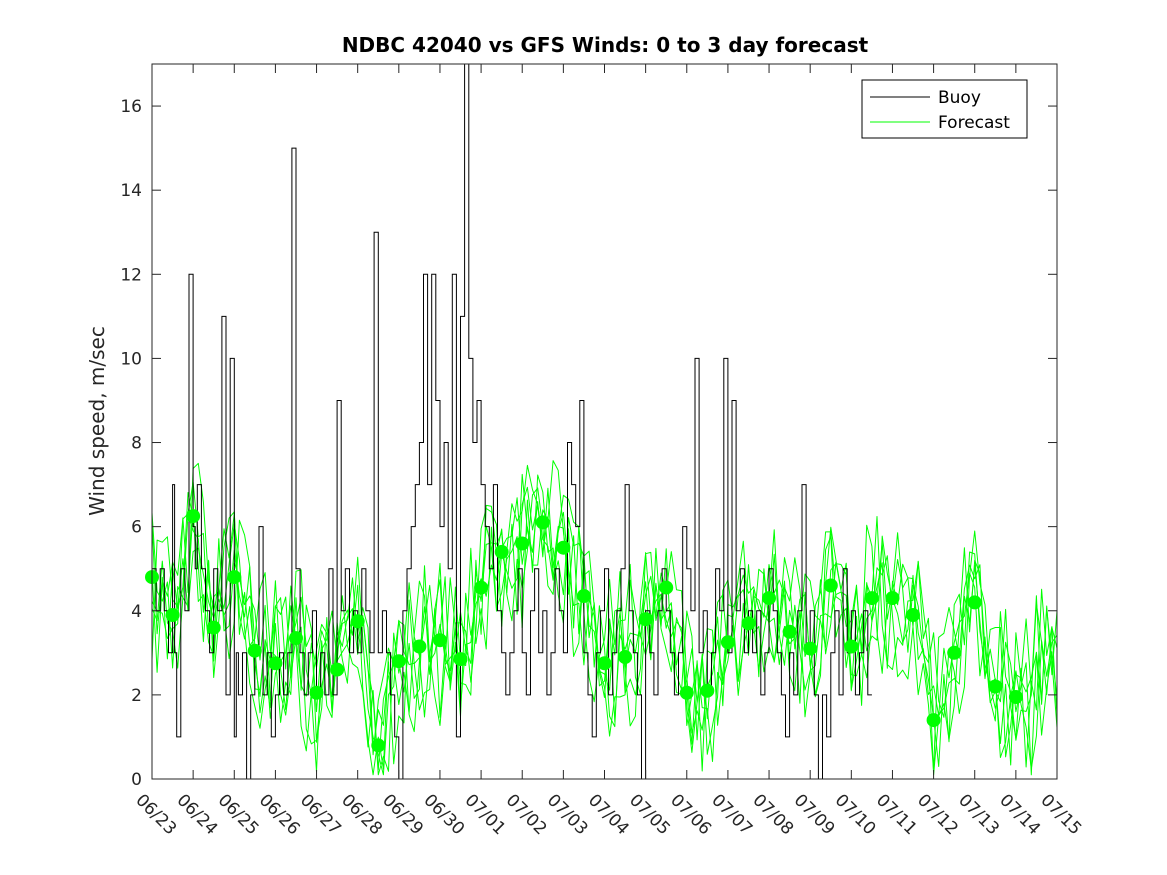 Image resolution: width=1167 pixels, height=875 pixels. I want to click on y-tick-label: 2, so click(136, 696).